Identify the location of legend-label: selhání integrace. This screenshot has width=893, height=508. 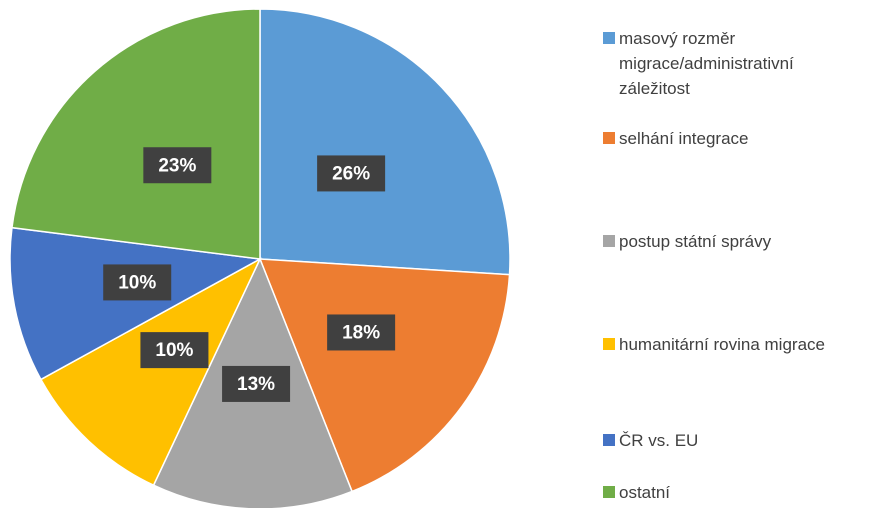
(684, 138).